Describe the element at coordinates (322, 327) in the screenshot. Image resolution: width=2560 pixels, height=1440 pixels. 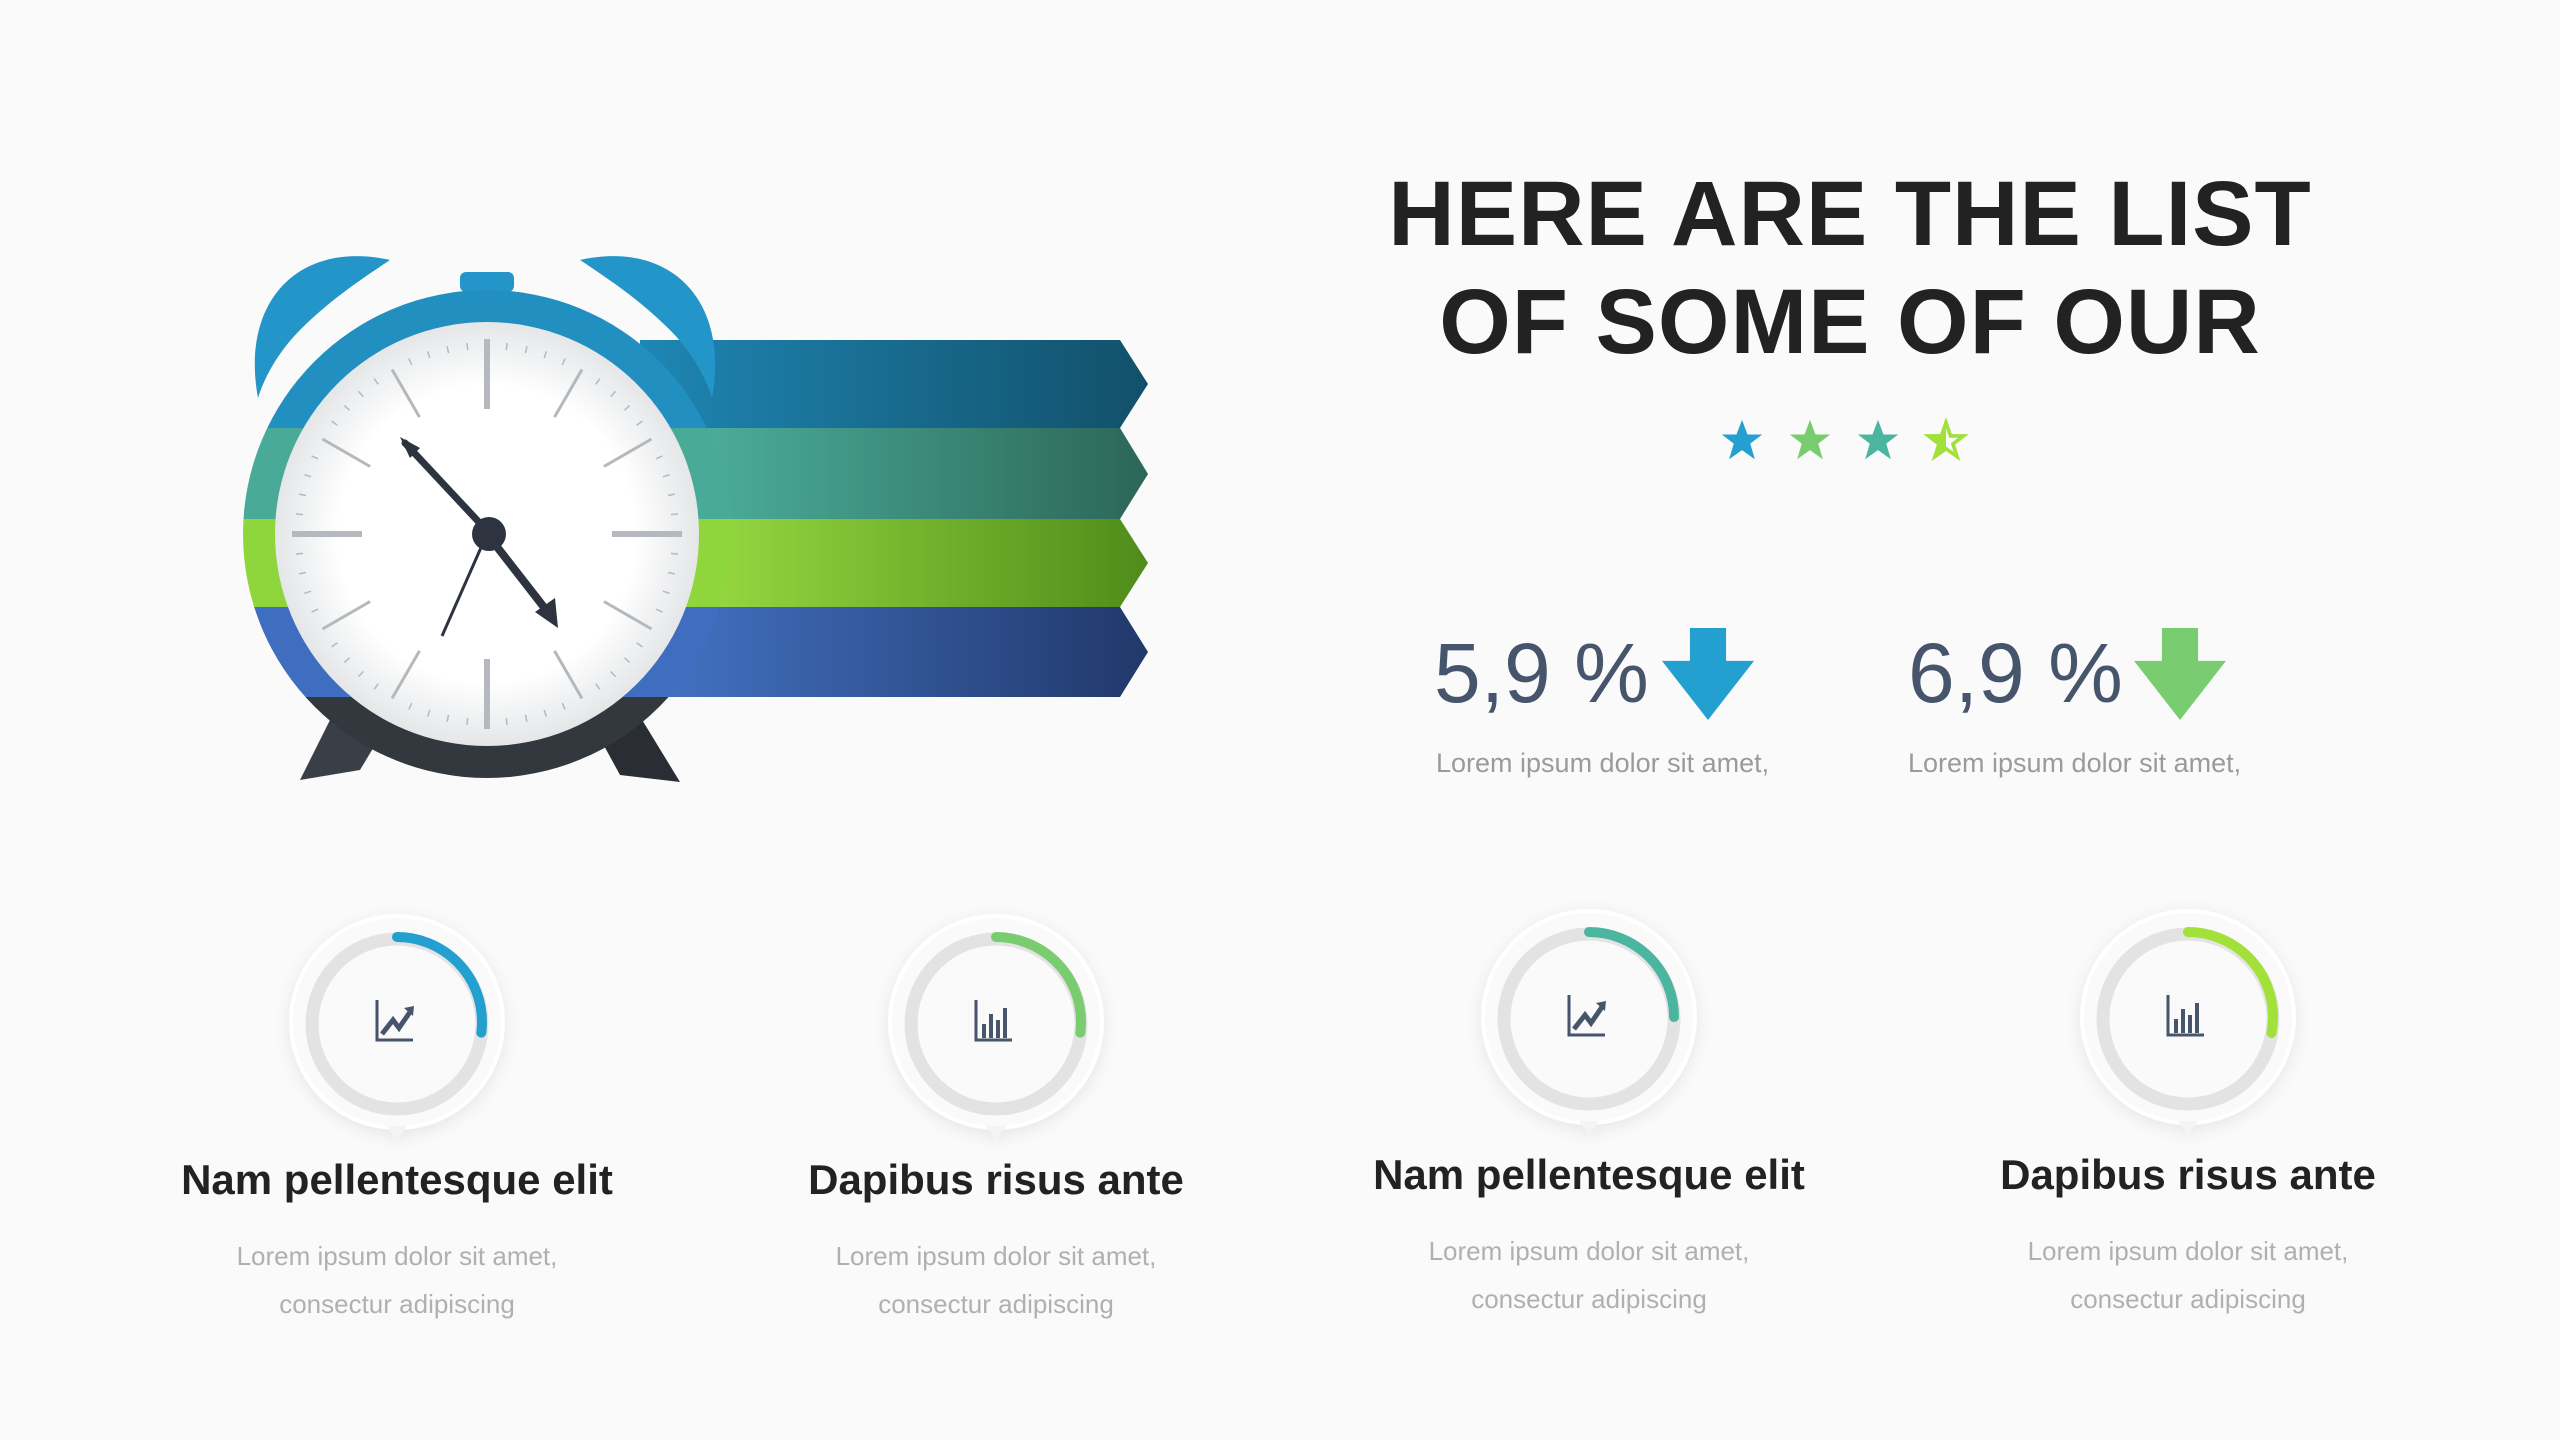
I see `clock-bell-left` at that location.